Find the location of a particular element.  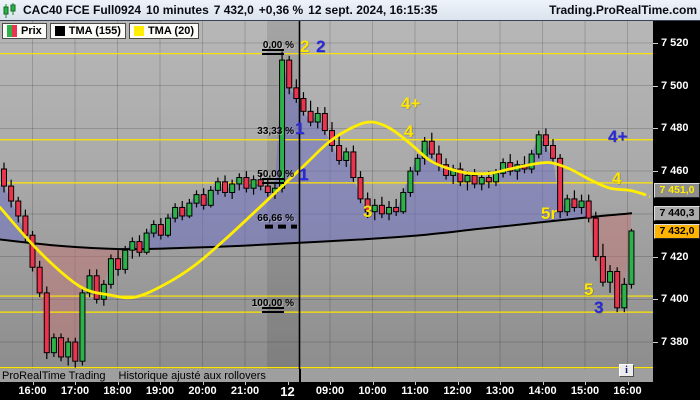

fib-level-label: 0,00 % is located at coordinates (278, 45).